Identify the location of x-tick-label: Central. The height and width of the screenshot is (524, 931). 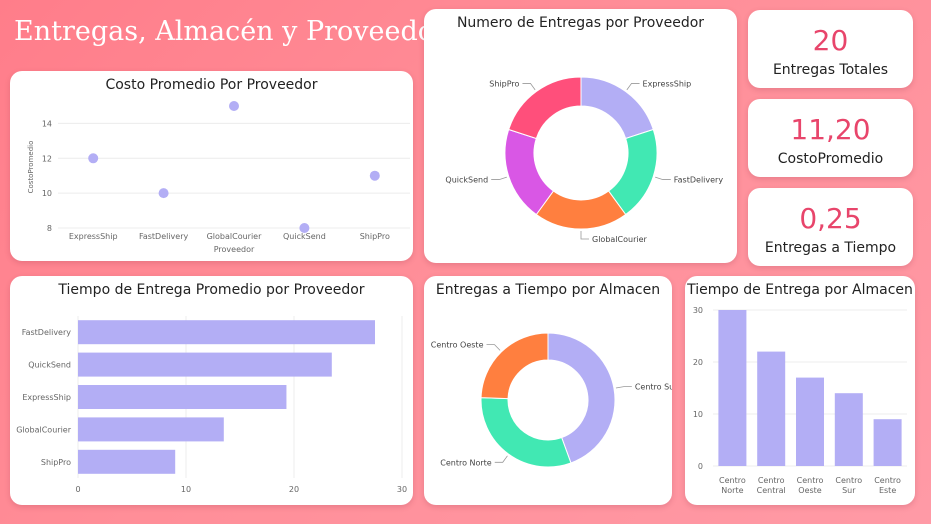
(771, 490).